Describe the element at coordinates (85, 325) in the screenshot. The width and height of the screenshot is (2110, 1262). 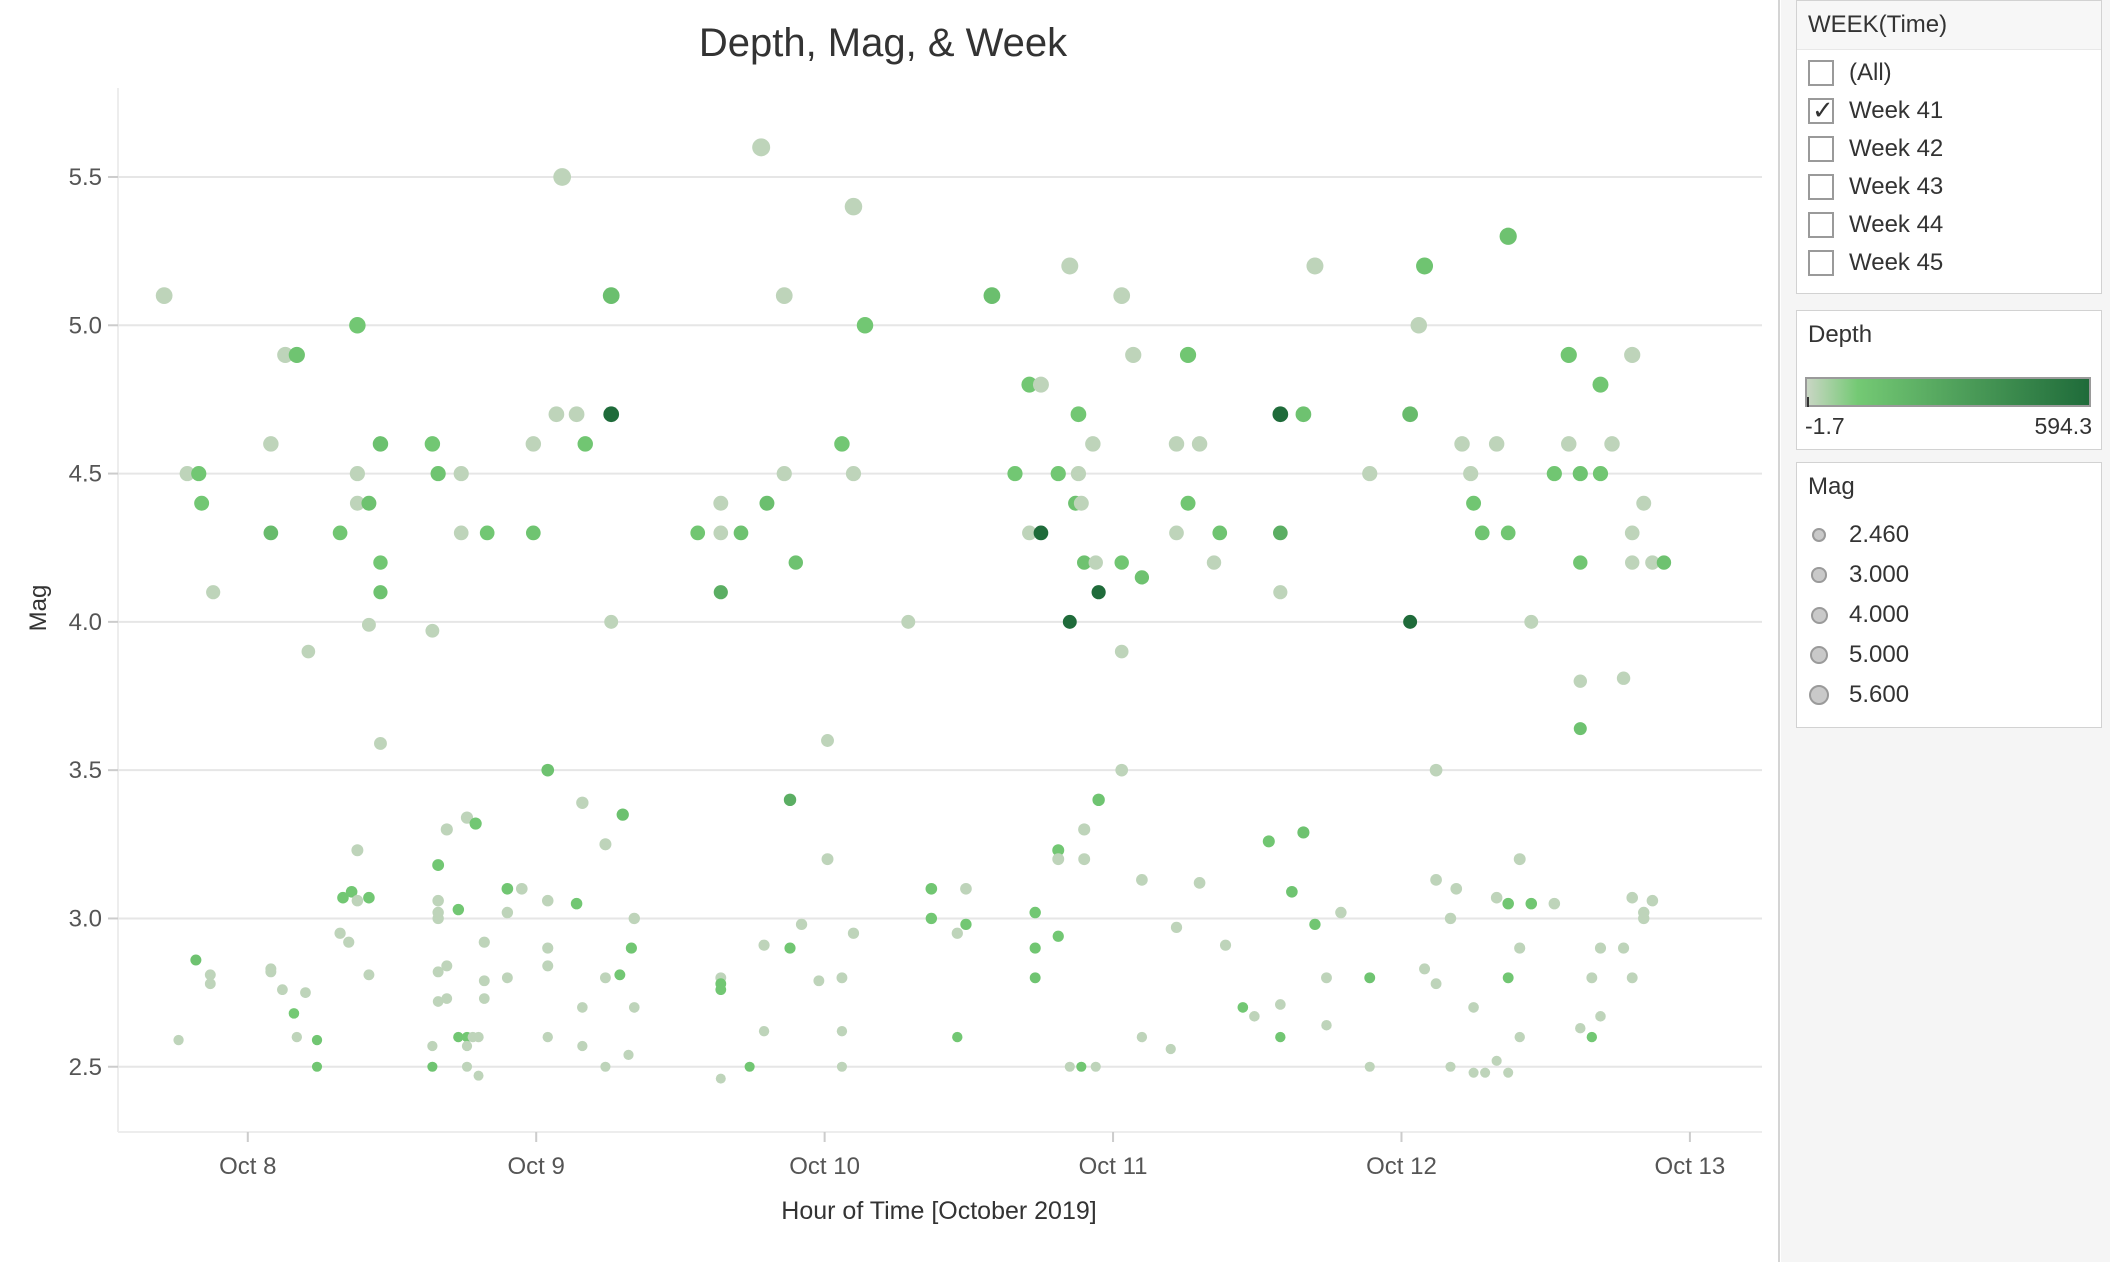
I see `y-tick-label: 5.0` at that location.